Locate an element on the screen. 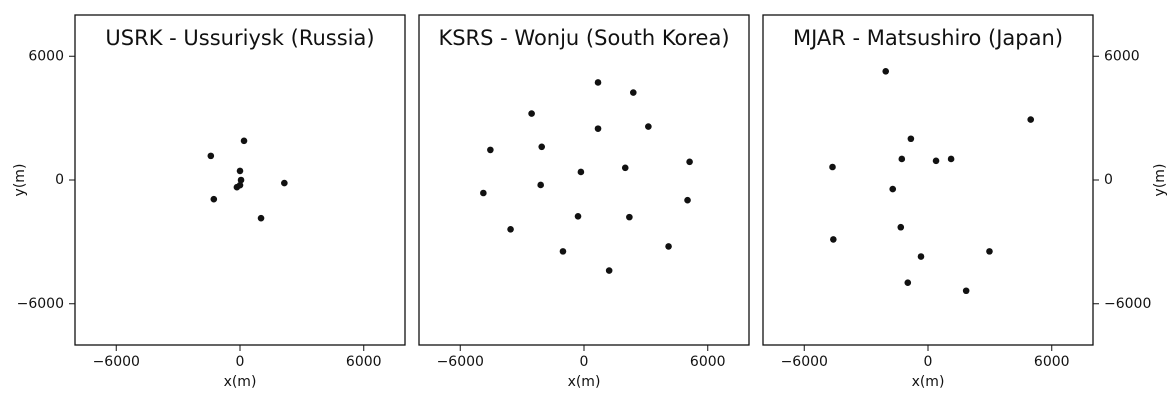 The image size is (1173, 407). panel-title: USRK - Ussuriysk (Russia) is located at coordinates (239, 38).